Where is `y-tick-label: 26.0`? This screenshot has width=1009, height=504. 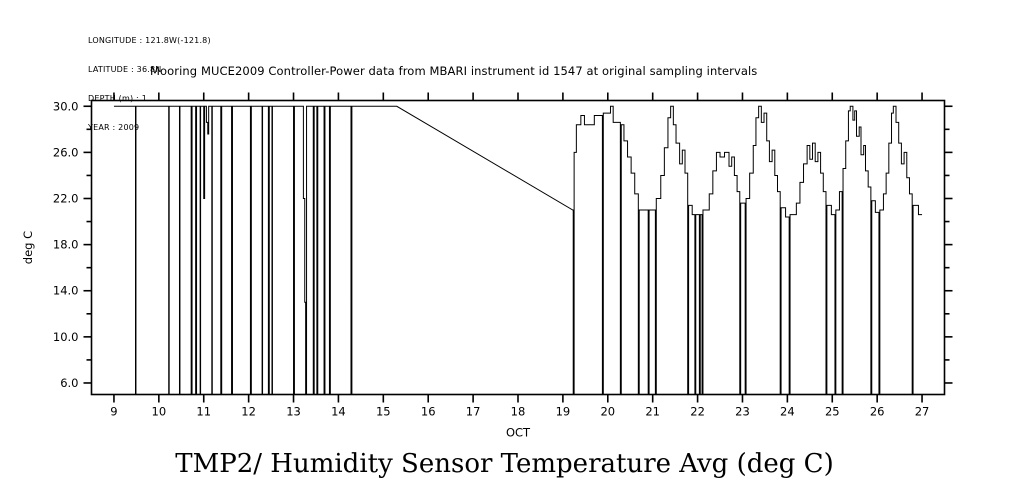 y-tick-label: 26.0 is located at coordinates (66, 152).